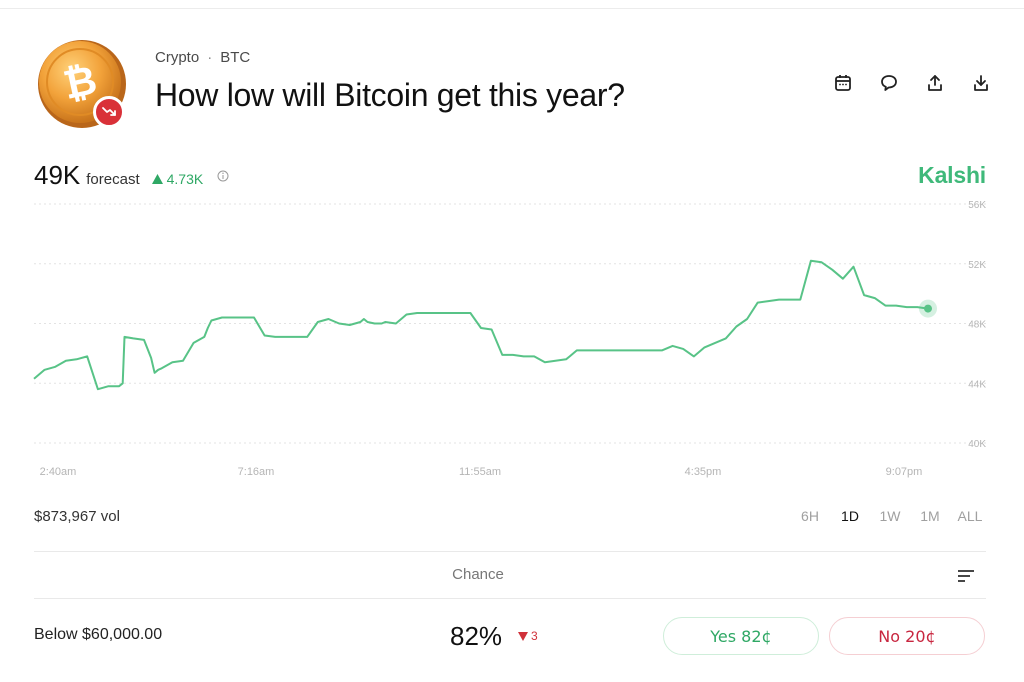  What do you see at coordinates (977, 325) in the screenshot?
I see `y-tick-label: 48K` at bounding box center [977, 325].